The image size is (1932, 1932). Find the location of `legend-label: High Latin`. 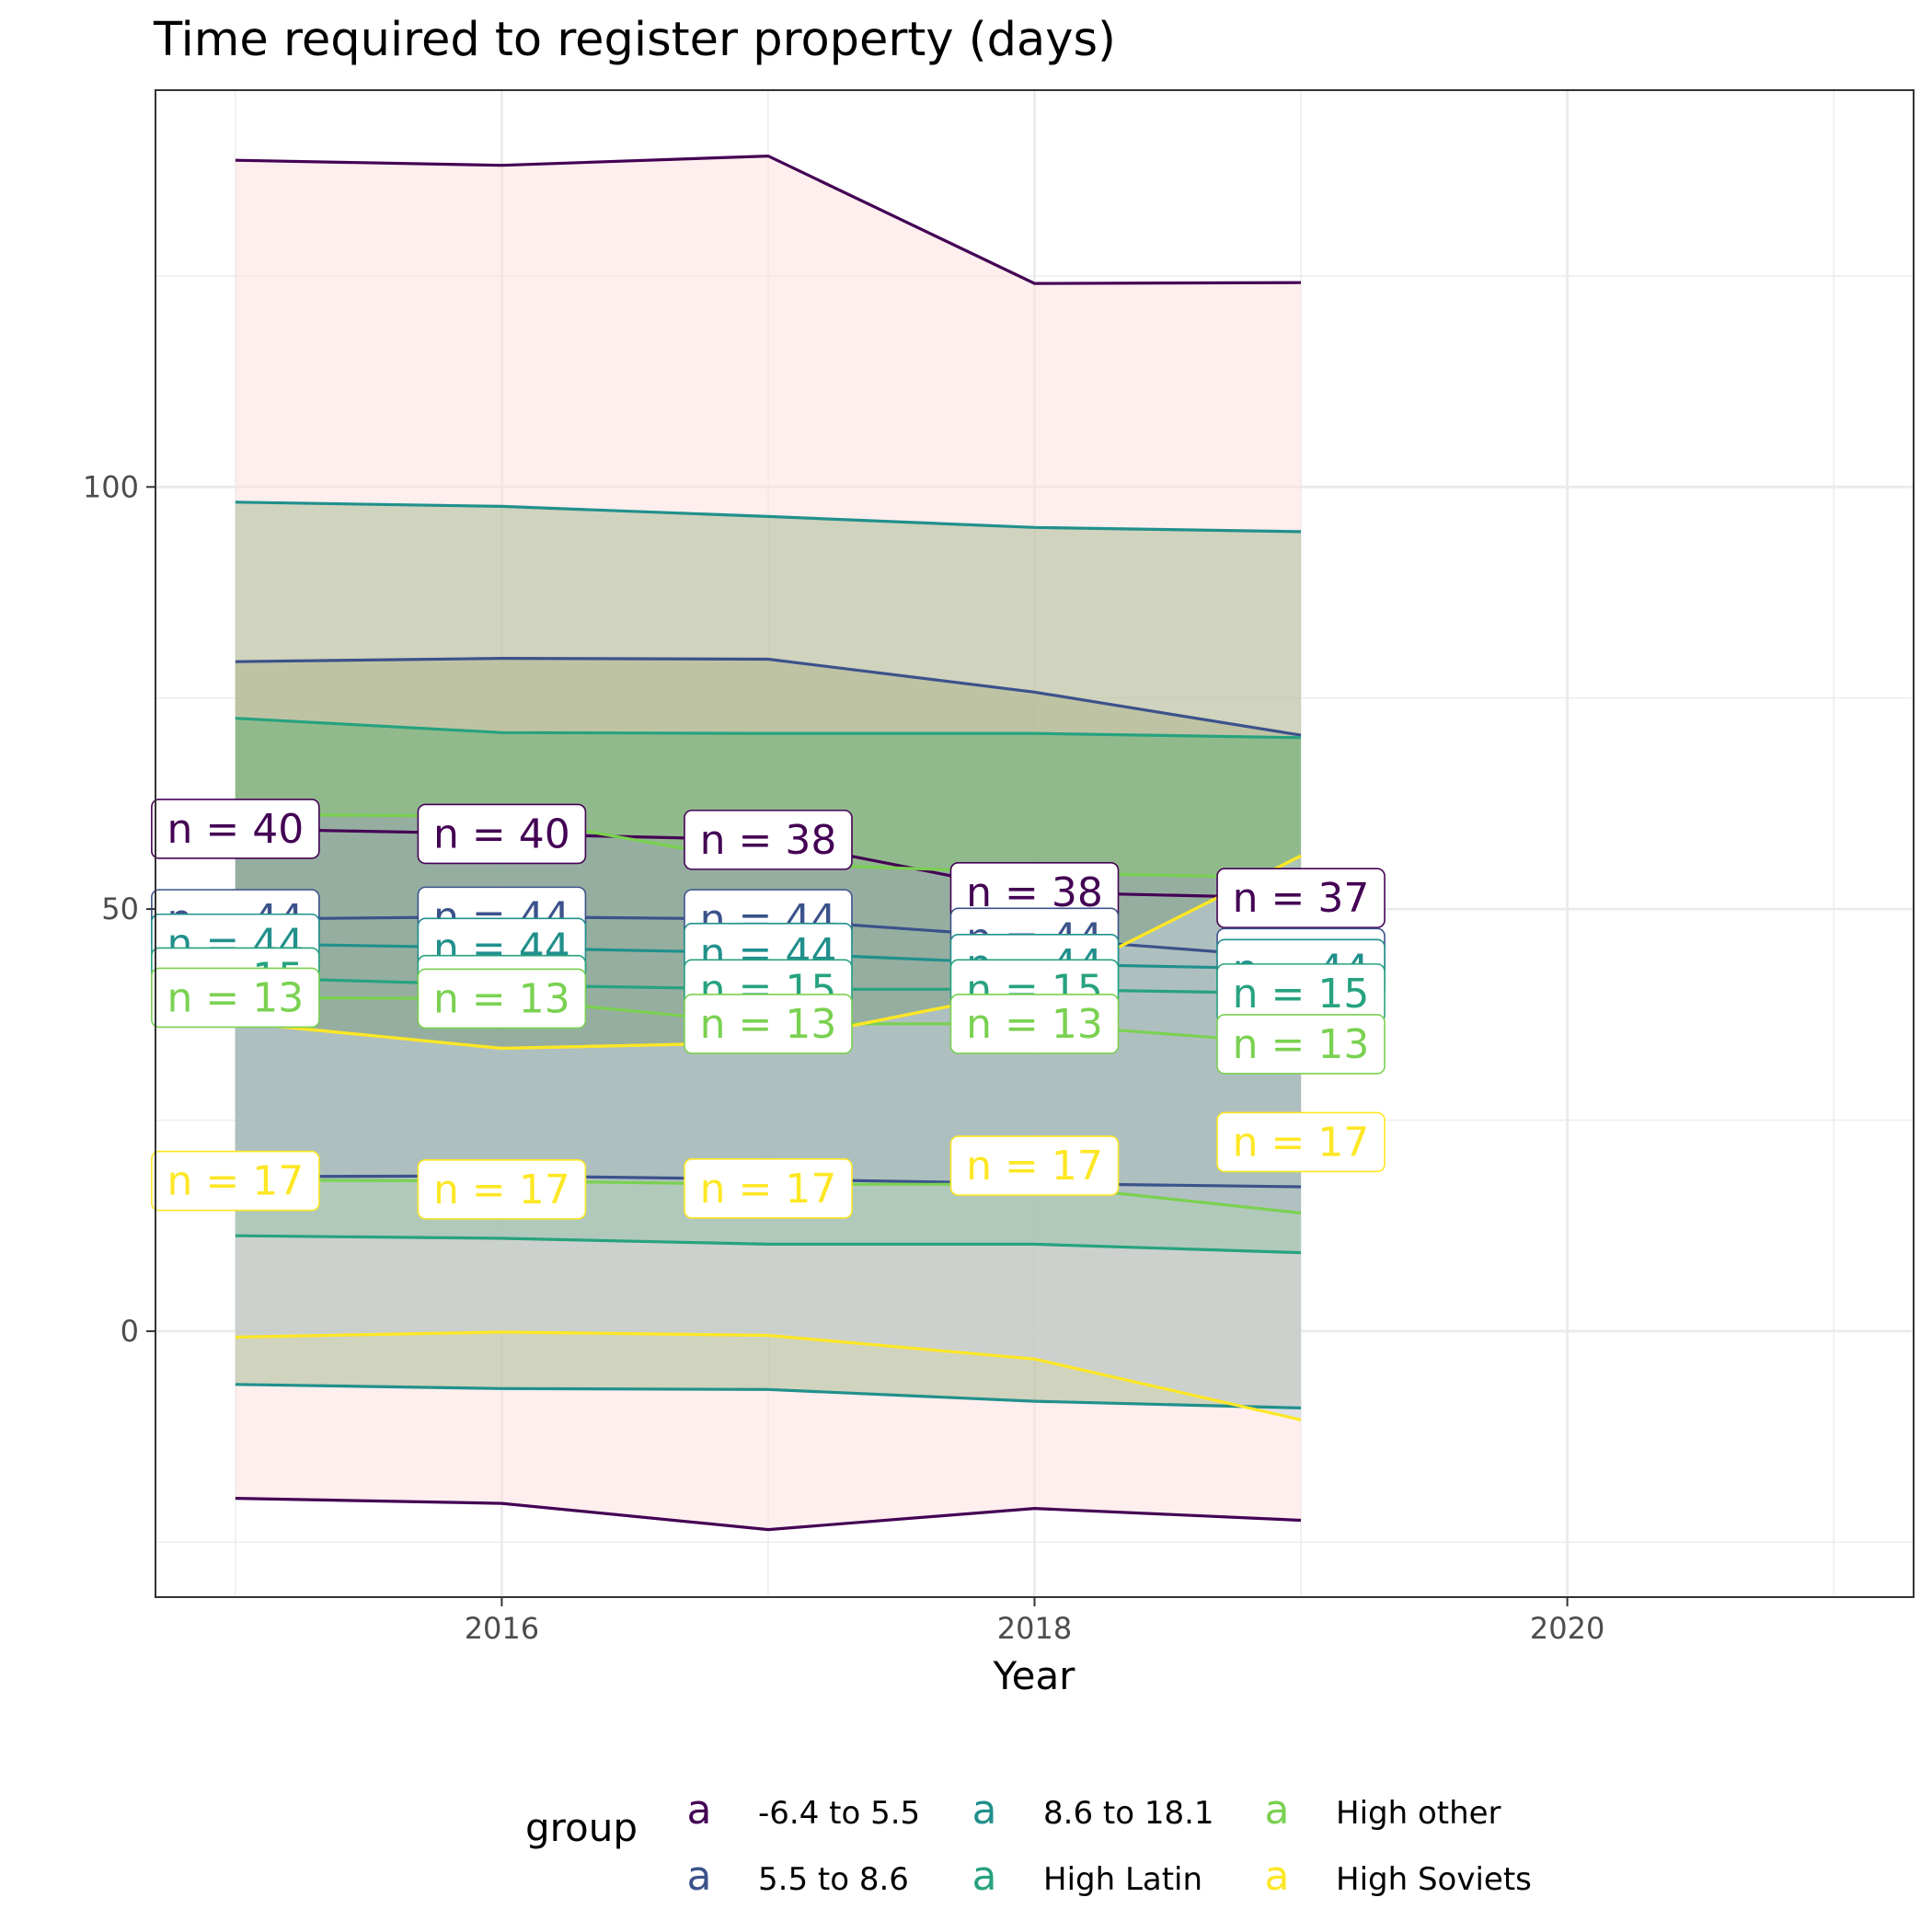

legend-label: High Latin is located at coordinates (1122, 1879).